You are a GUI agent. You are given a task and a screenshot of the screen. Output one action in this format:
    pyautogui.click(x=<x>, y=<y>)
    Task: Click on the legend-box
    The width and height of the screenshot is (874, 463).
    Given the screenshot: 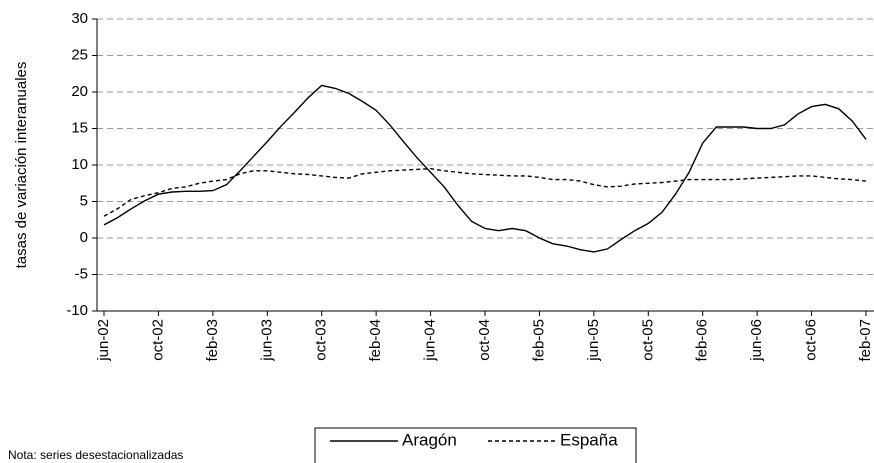 What is the action you would take?
    pyautogui.click(x=475, y=445)
    